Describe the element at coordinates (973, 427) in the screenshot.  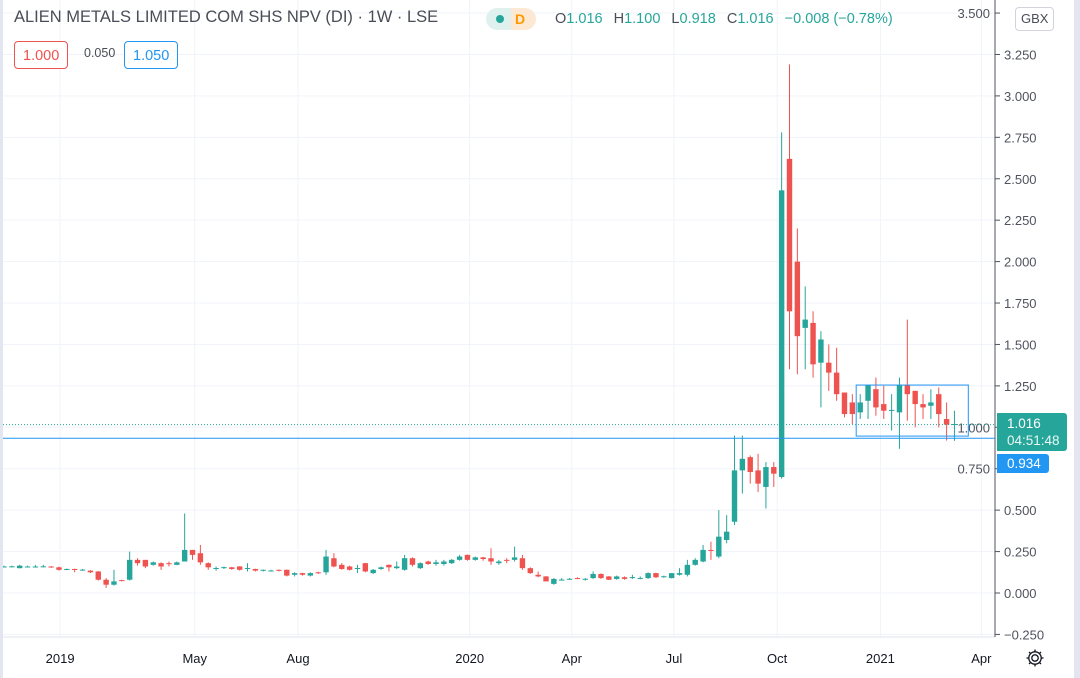
I see `price-tick-label: 1.000` at that location.